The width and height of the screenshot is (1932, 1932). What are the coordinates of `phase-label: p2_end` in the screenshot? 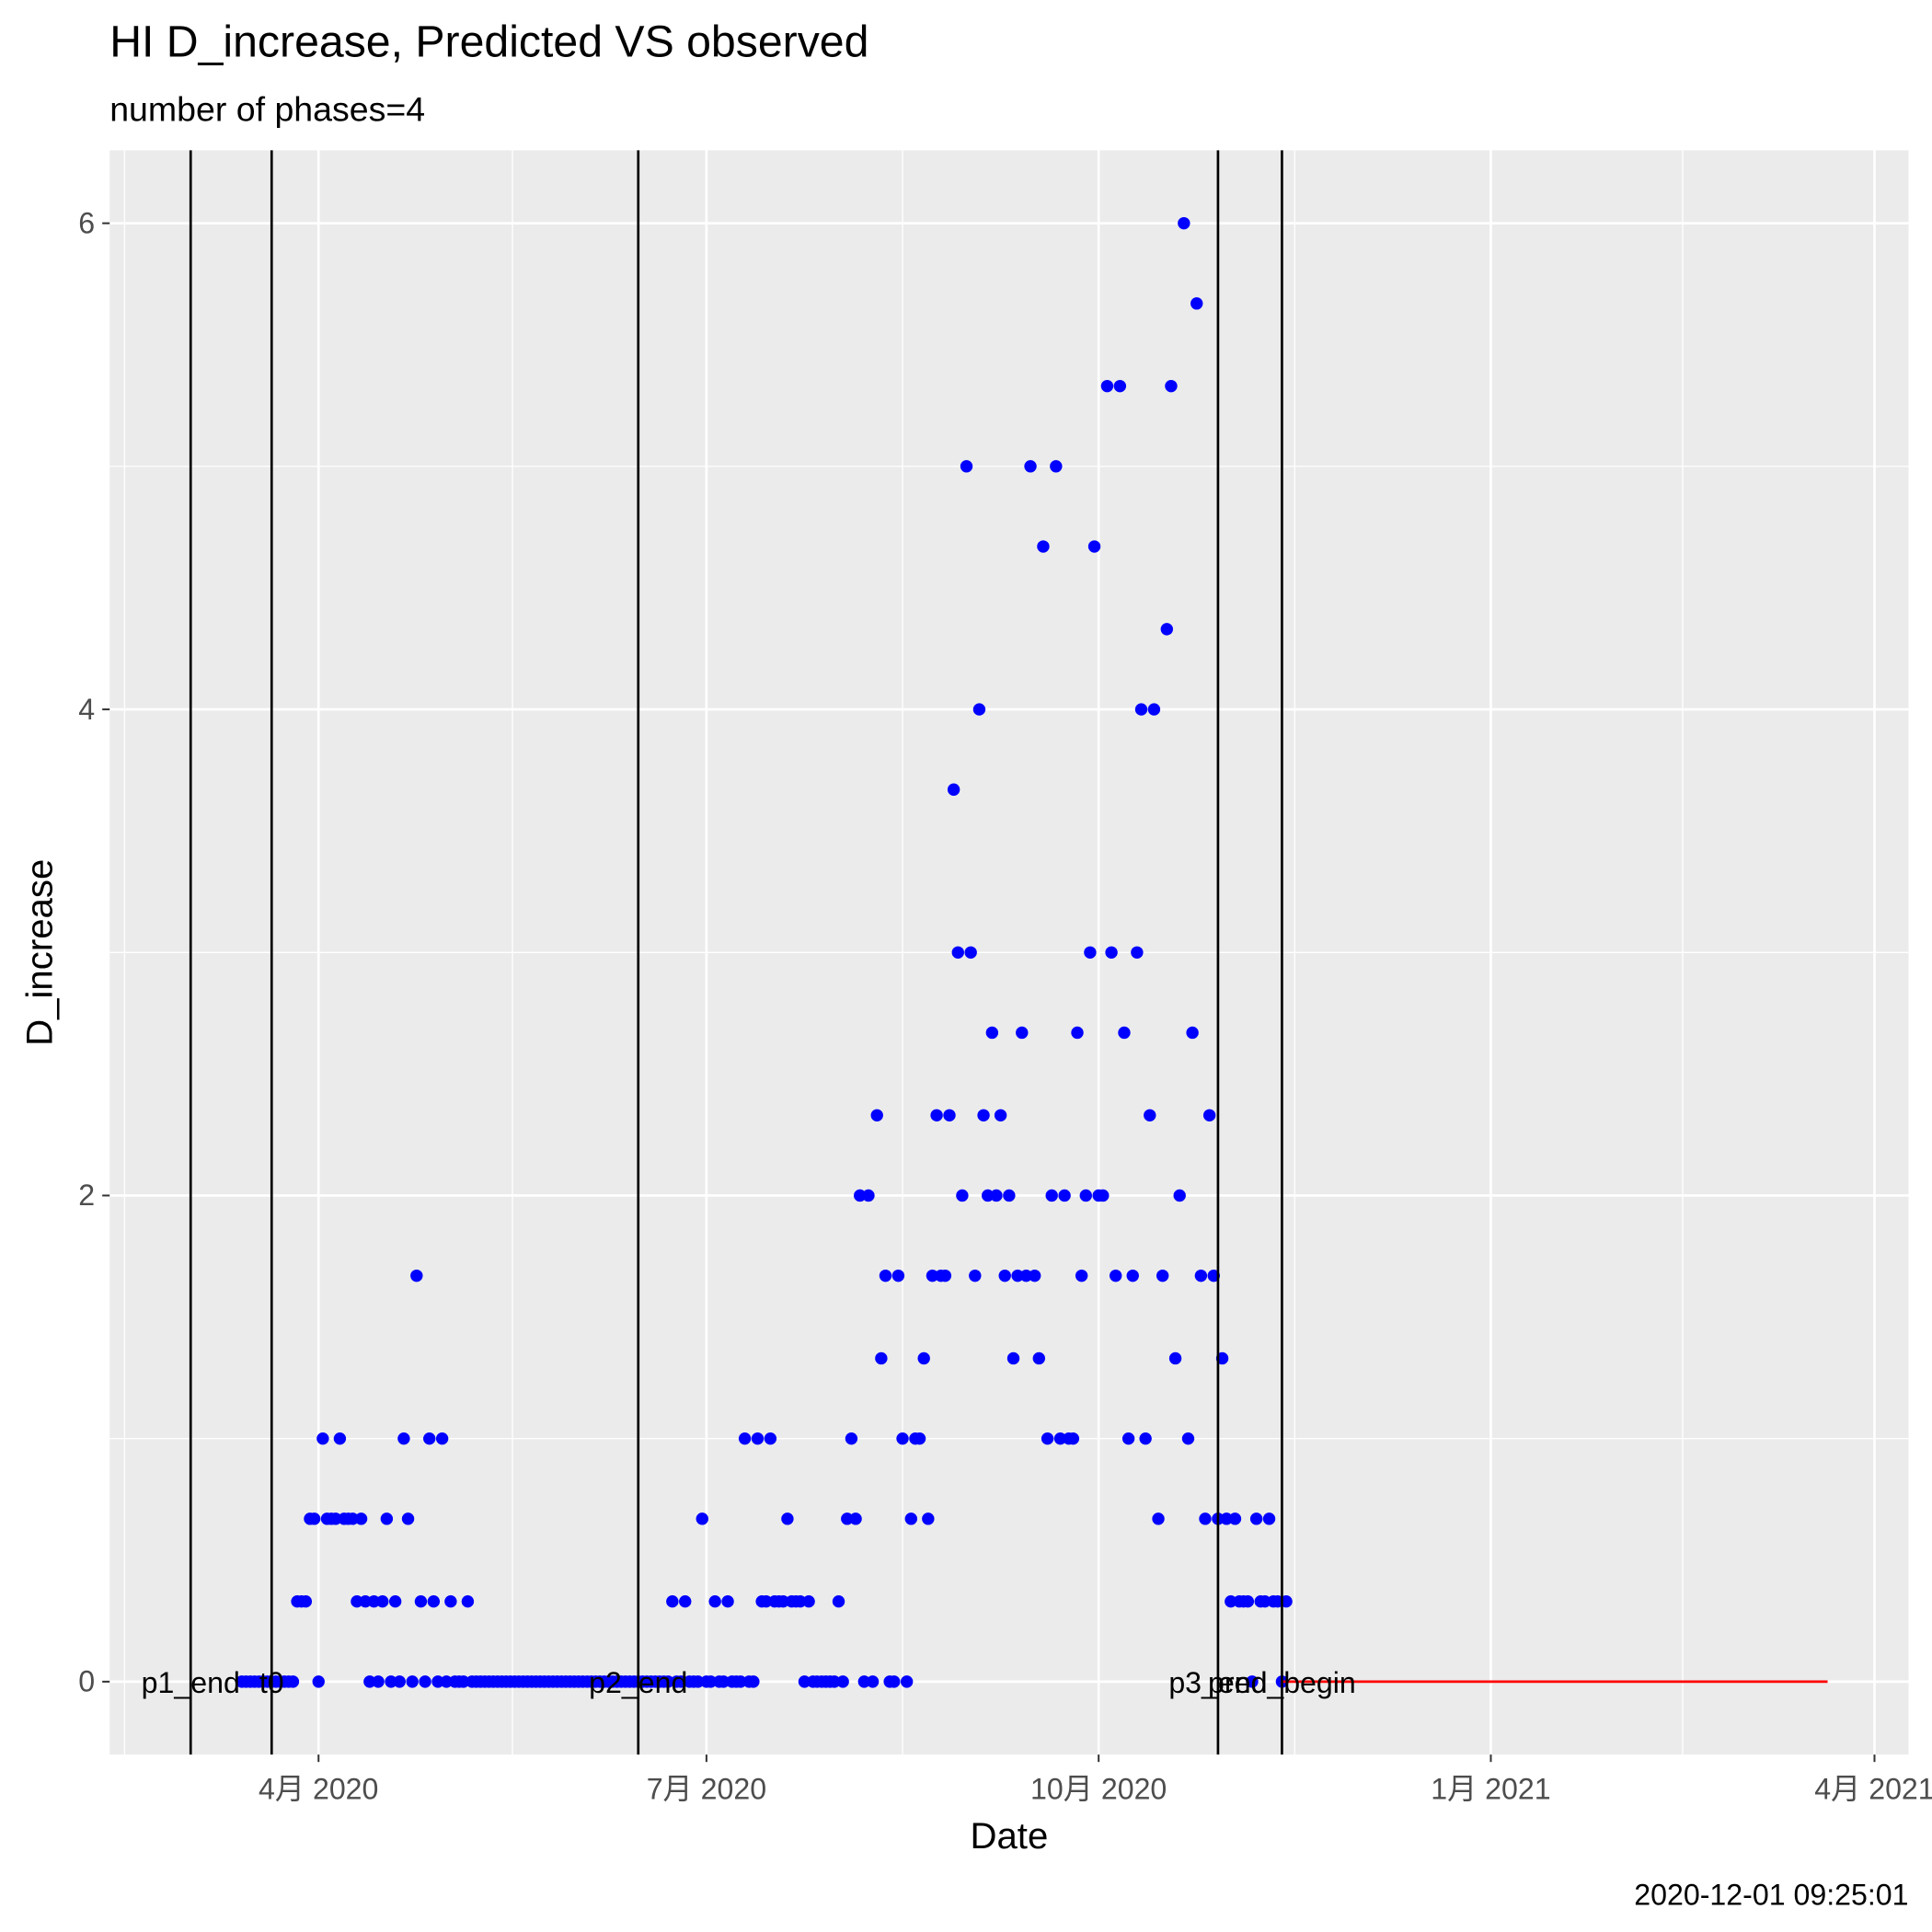 It's located at (638, 1682).